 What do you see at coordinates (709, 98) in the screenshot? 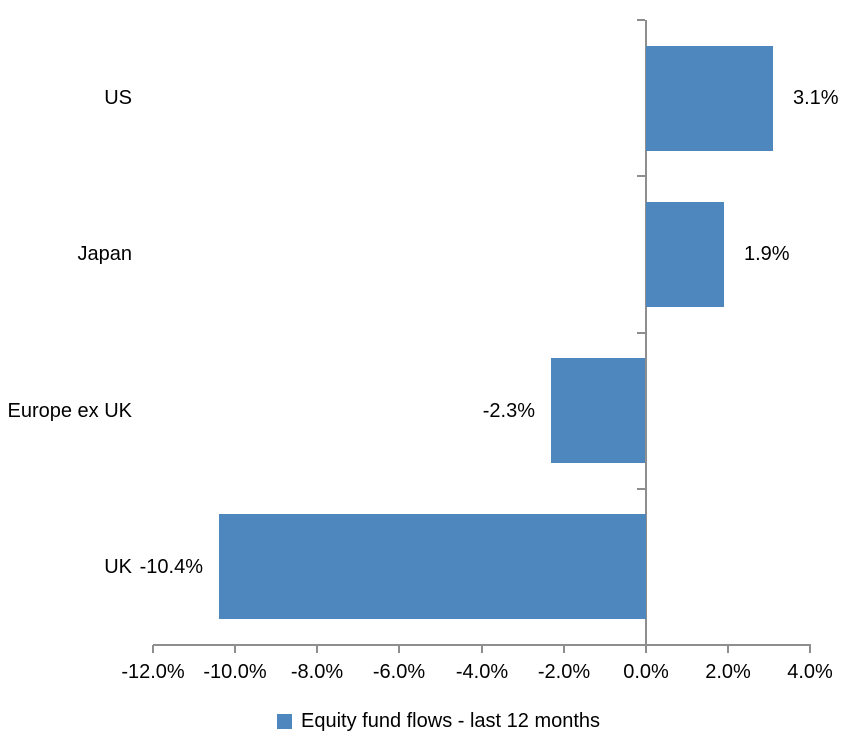
I see `bar-us` at bounding box center [709, 98].